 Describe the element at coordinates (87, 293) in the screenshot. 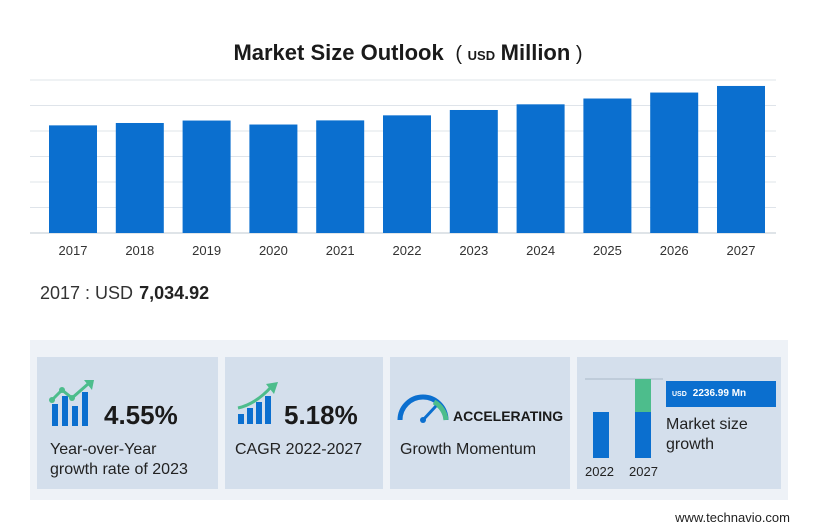

I see `first-year-label: 2017 : USD` at that location.